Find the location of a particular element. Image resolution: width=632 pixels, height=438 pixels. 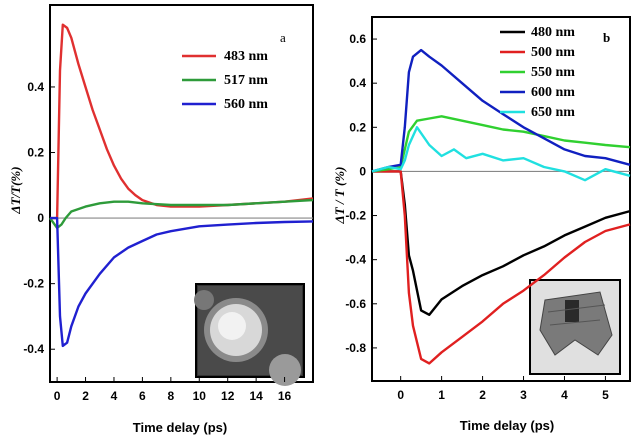

legend-label: 550 nm is located at coordinates (553, 72).